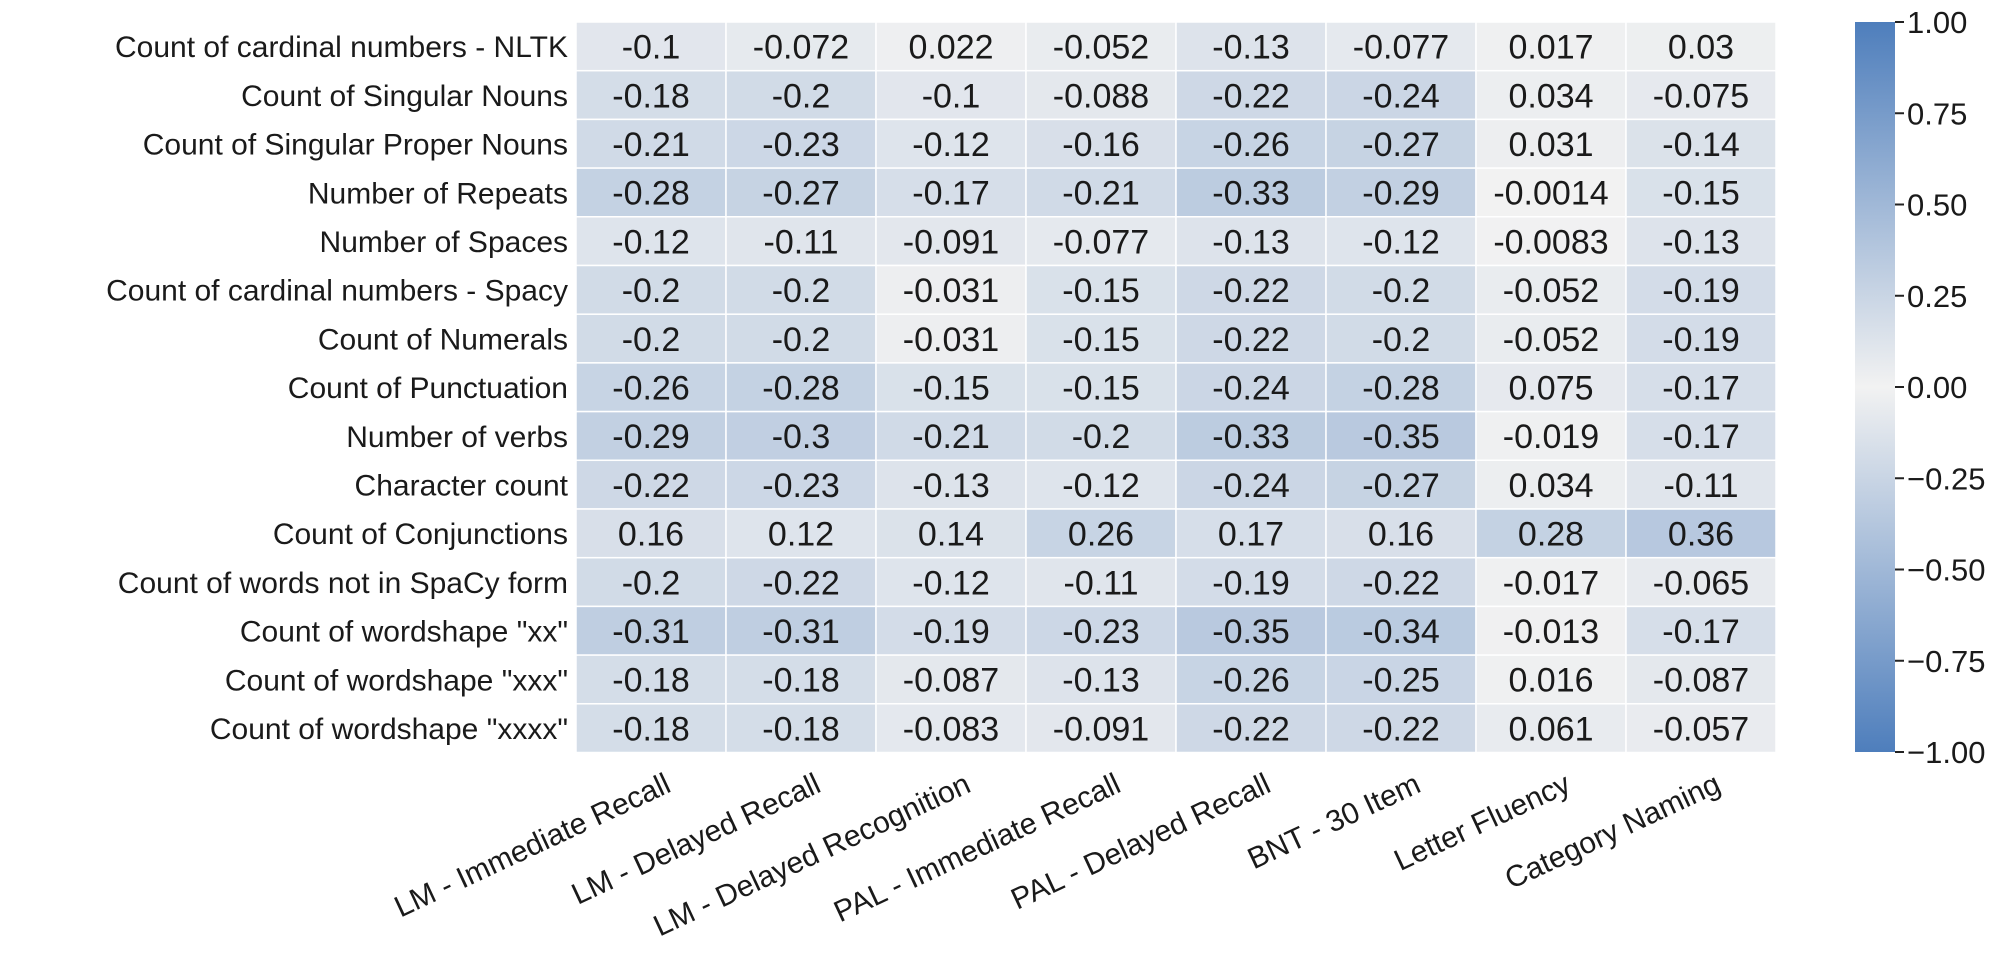 This screenshot has height=970, width=2000. I want to click on cell-value-label: 0.017, so click(1550, 48).